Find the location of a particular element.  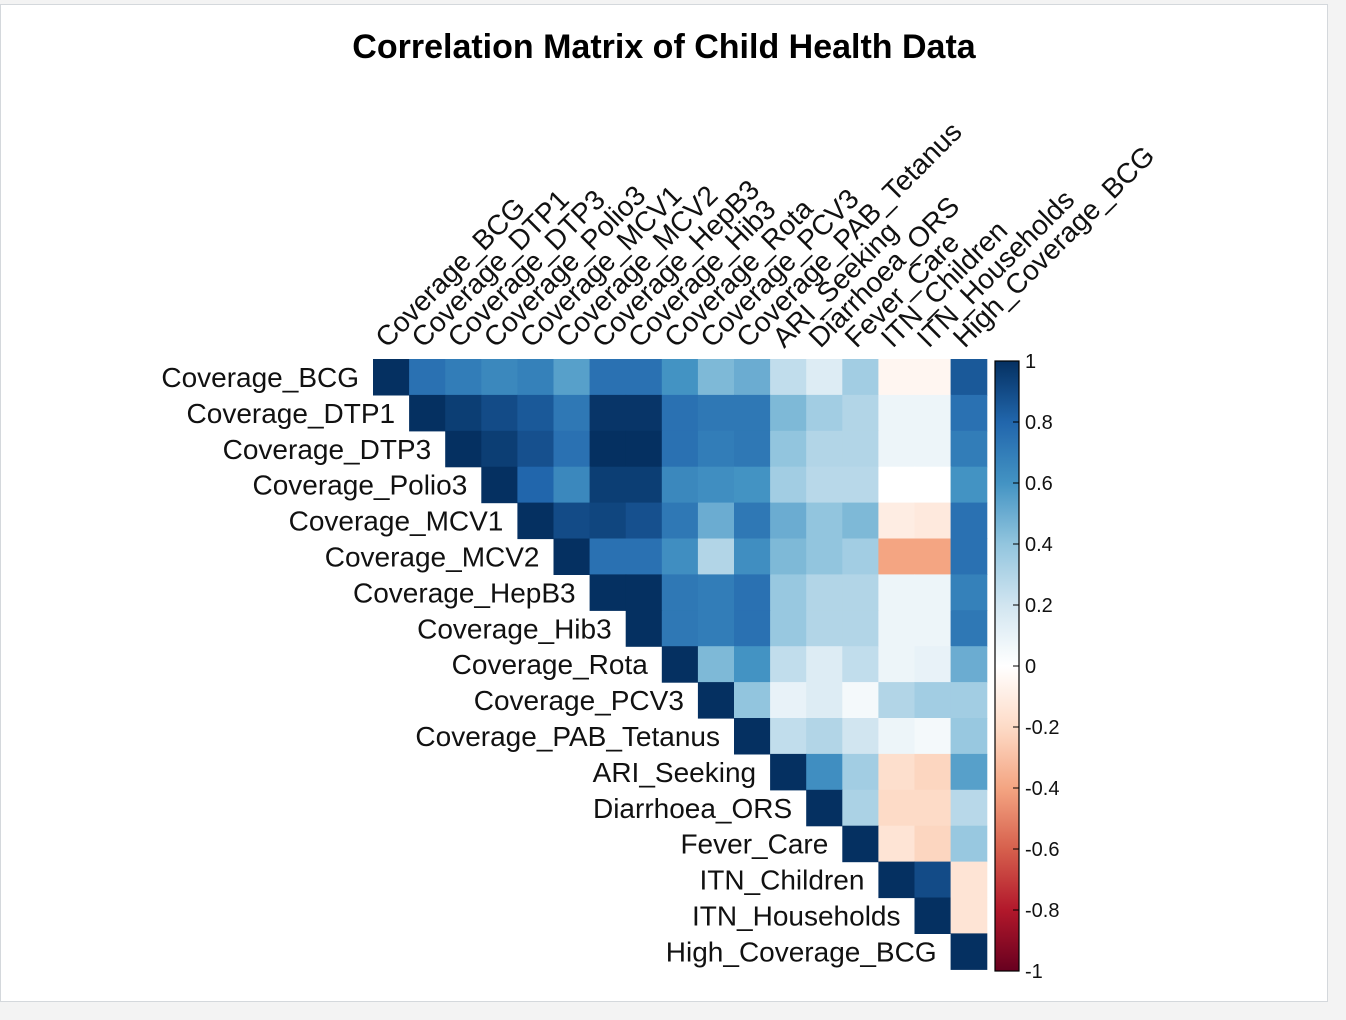

heatmap-cell-Coverage_DTP1-Coverage_DTP3 is located at coordinates (463, 413).